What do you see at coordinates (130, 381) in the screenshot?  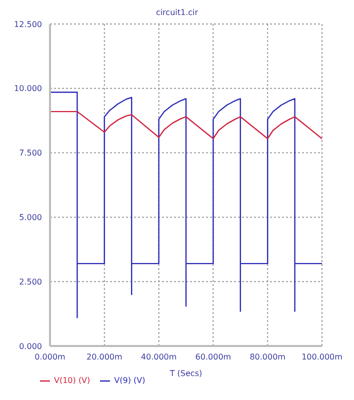 I see `legend-label: V(9) (V)` at bounding box center [130, 381].